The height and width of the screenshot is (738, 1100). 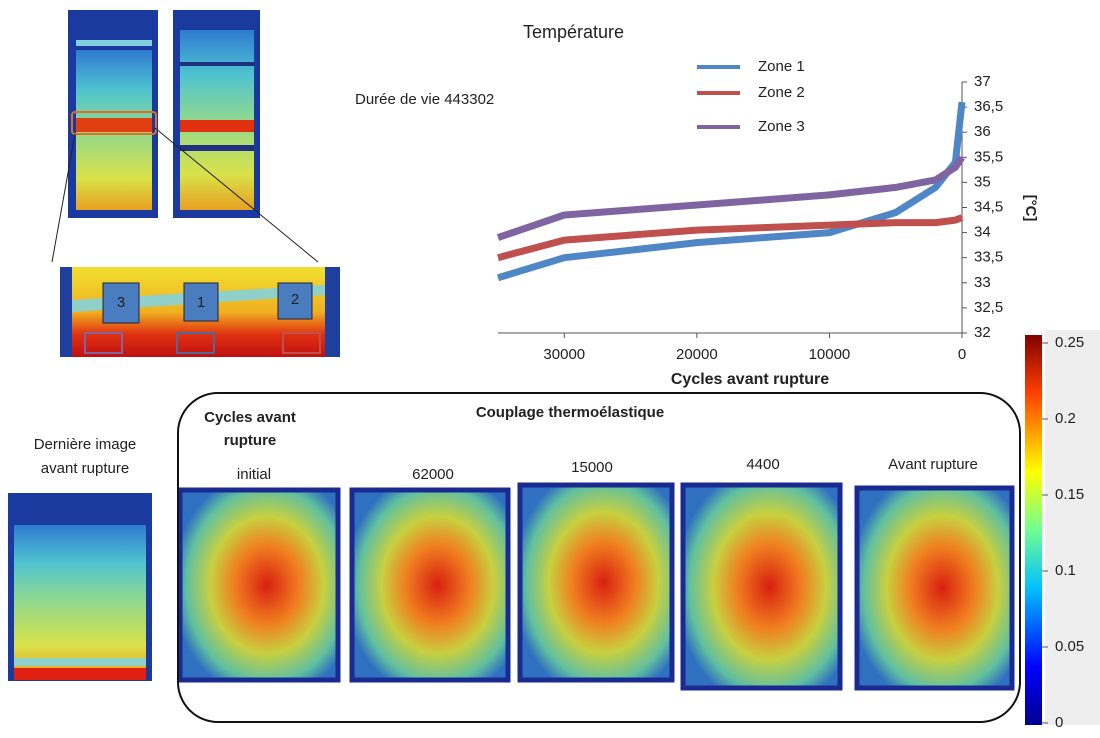 What do you see at coordinates (988, 206) in the screenshot?
I see `y-tick-label: 34,5` at bounding box center [988, 206].